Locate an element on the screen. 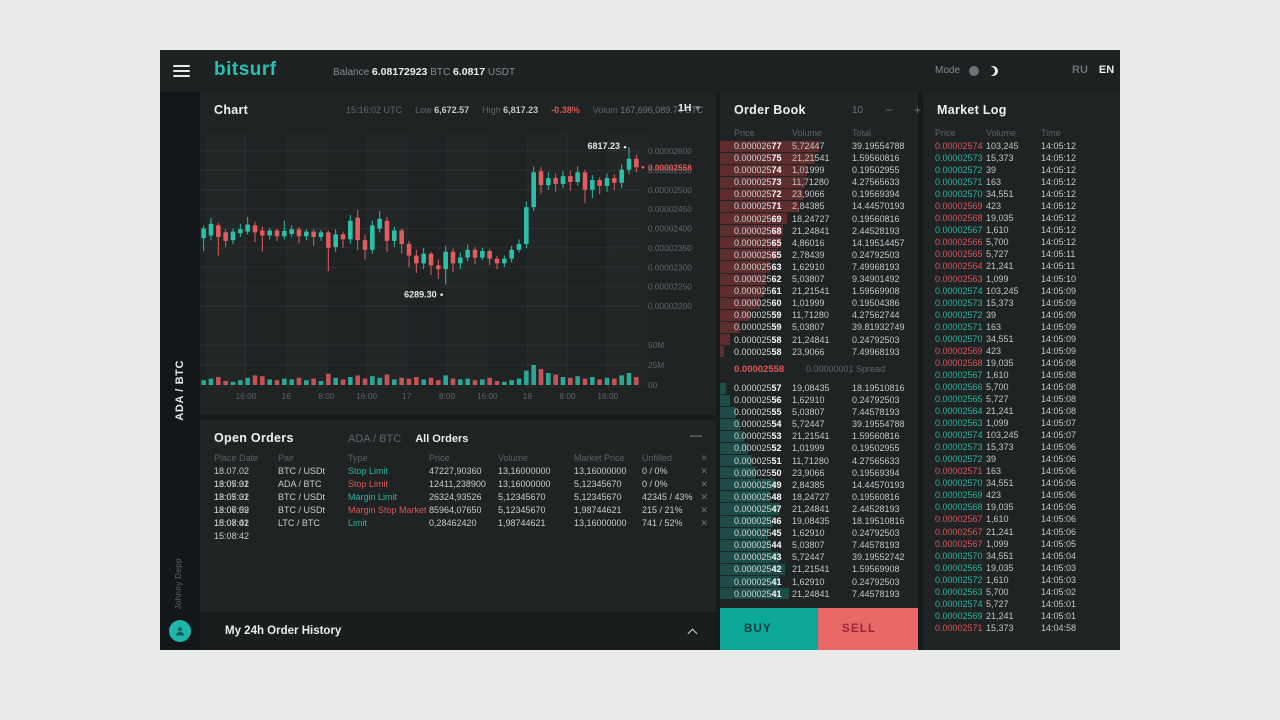 Image resolution: width=1280 pixels, height=720 pixels. volume-cell: 23,9066 is located at coordinates (808, 472).